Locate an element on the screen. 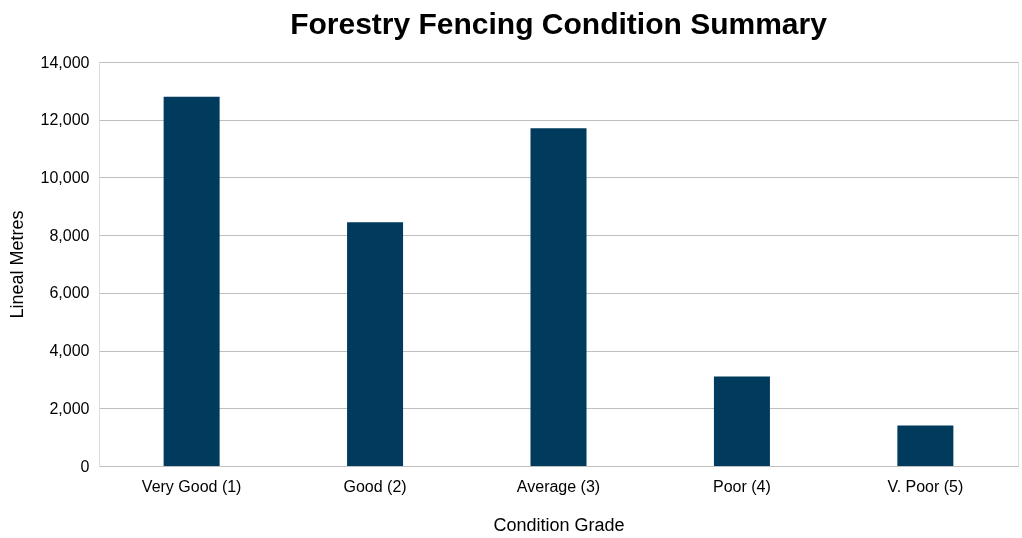 The image size is (1022, 538). y-tick-label: 2,000 is located at coordinates (69, 408).